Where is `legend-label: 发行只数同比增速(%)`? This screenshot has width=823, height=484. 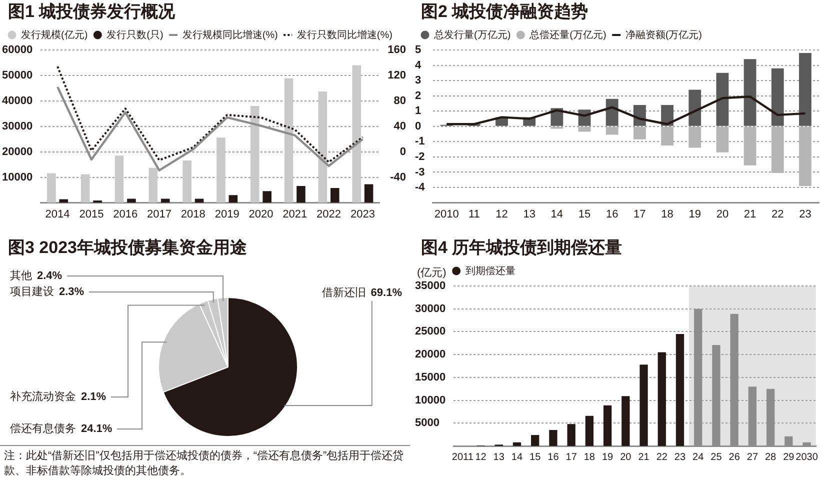
legend-label: 发行只数同比增速(%) is located at coordinates (344, 34).